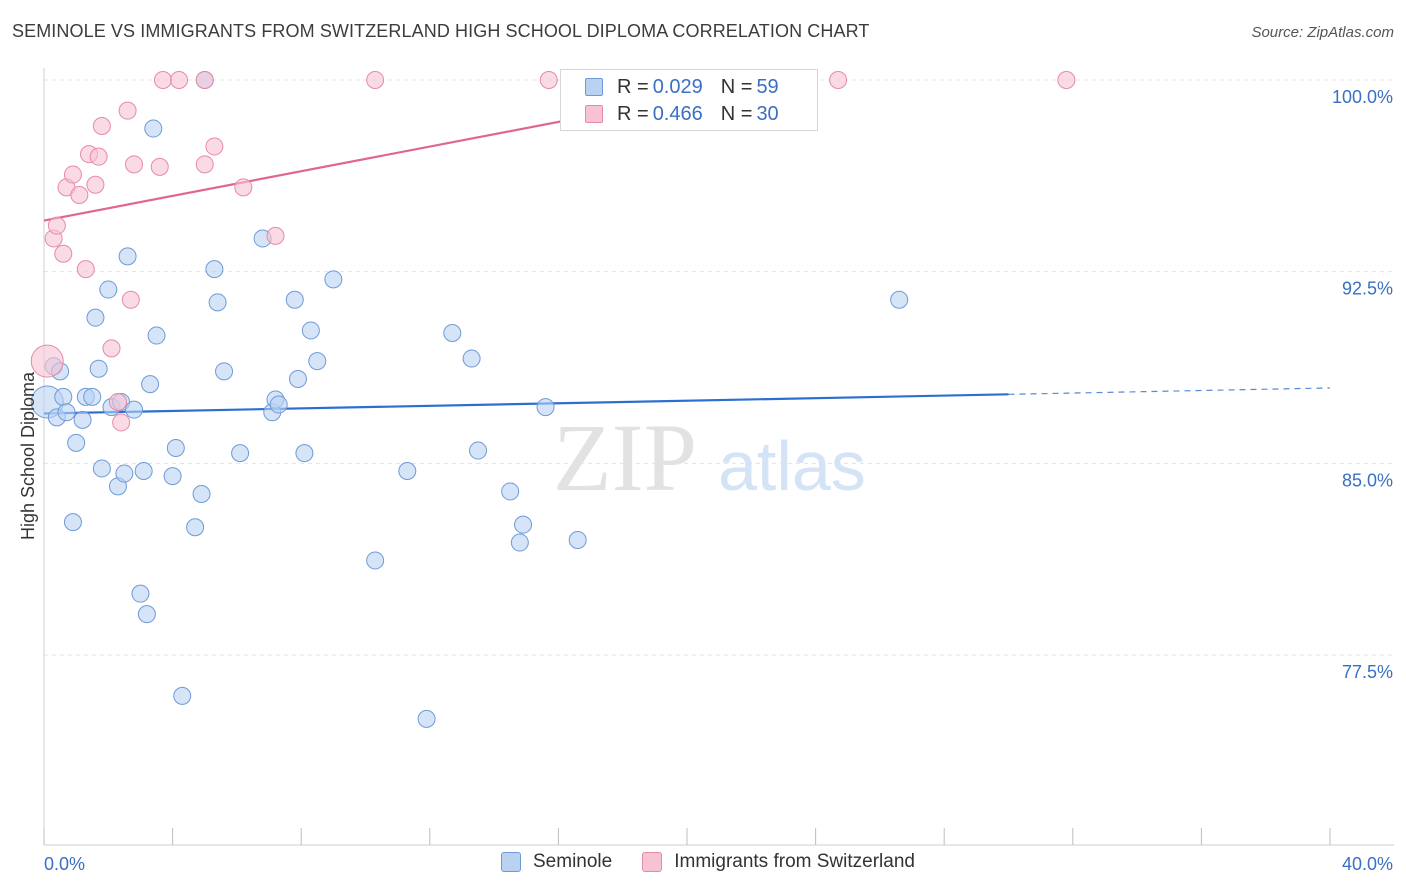  What do you see at coordinates (794, 861) in the screenshot?
I see `legend-label-swiss: Immigrants from Switzerland` at bounding box center [794, 861].